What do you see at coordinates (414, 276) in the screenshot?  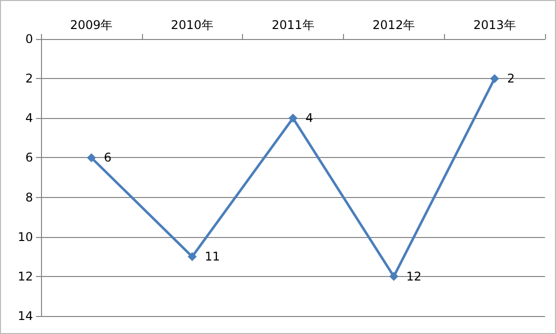 I see `data-label: 12` at bounding box center [414, 276].